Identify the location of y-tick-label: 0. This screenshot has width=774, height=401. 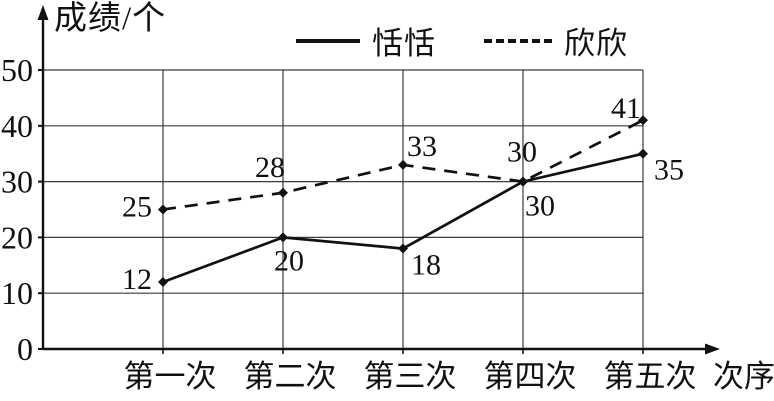
(25, 349).